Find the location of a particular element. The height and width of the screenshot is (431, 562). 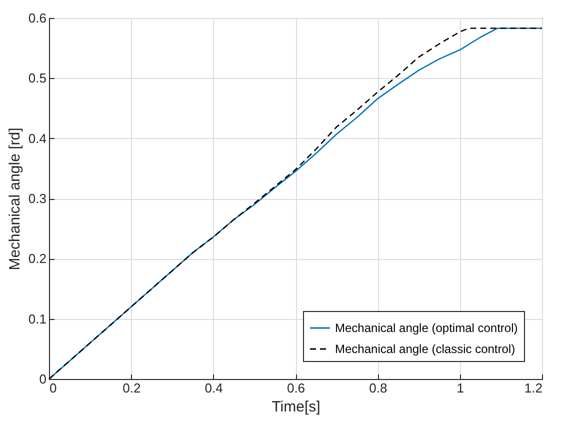

x-tick-label: 0 is located at coordinates (53, 388).